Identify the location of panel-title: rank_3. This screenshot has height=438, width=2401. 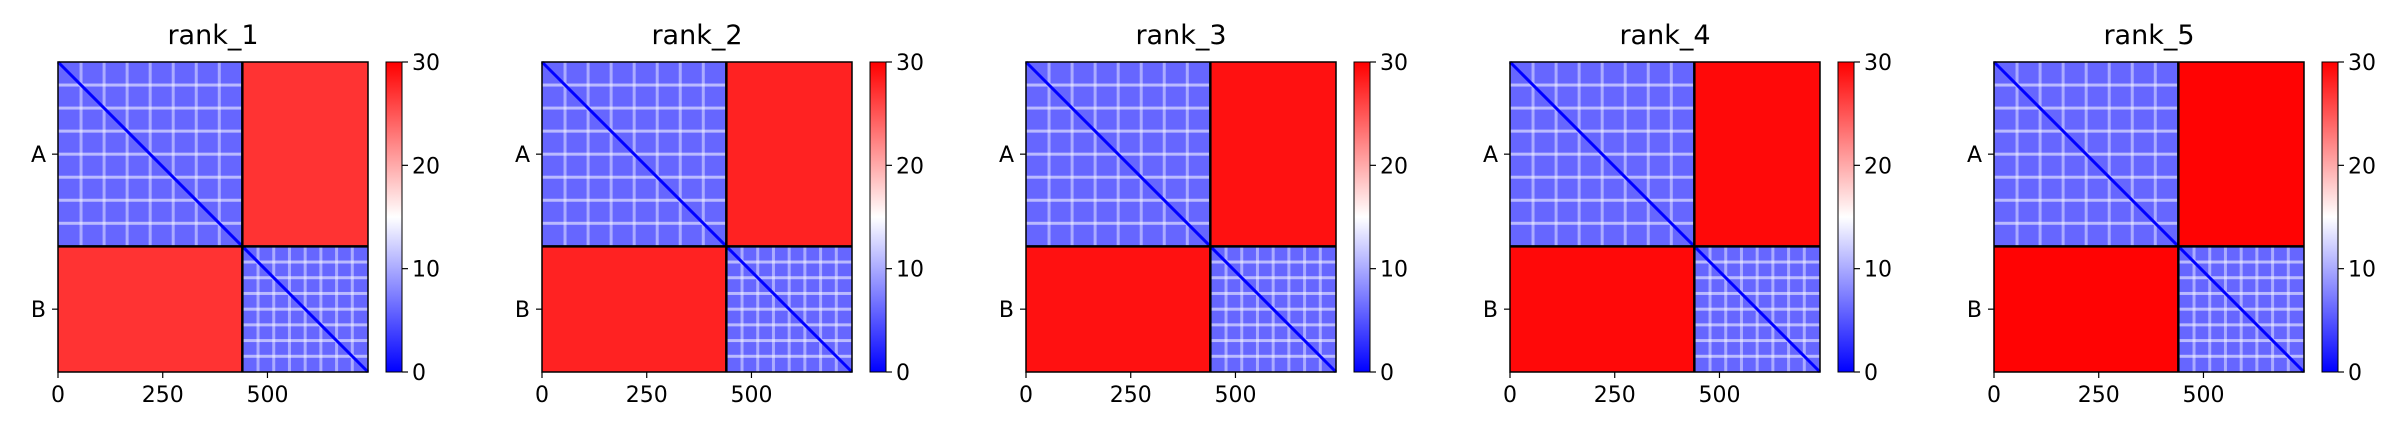
(1180, 35).